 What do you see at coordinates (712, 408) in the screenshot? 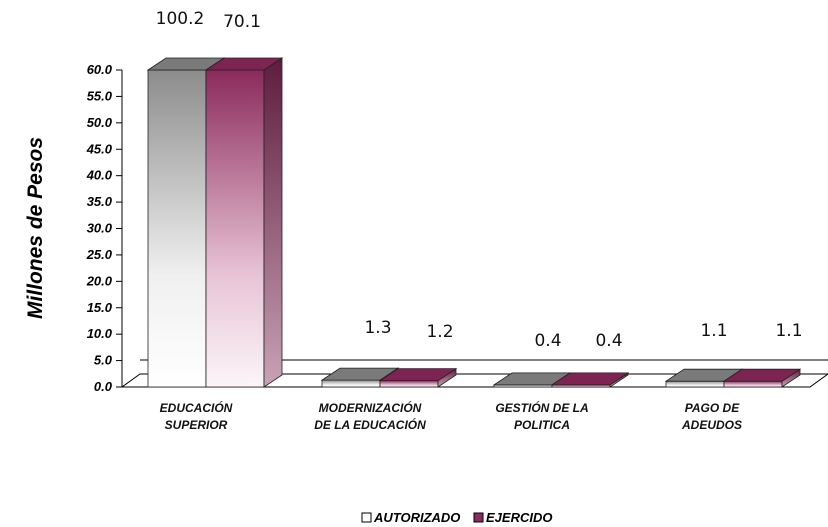
I see `category-label-4: PAGO DE` at bounding box center [712, 408].